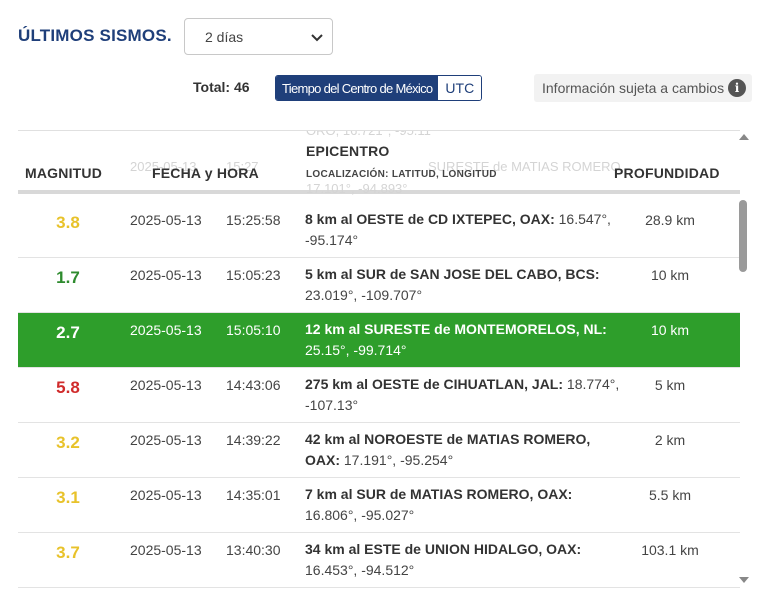 This screenshot has width=768, height=610. I want to click on time-value: 15:25:58, so click(253, 220).